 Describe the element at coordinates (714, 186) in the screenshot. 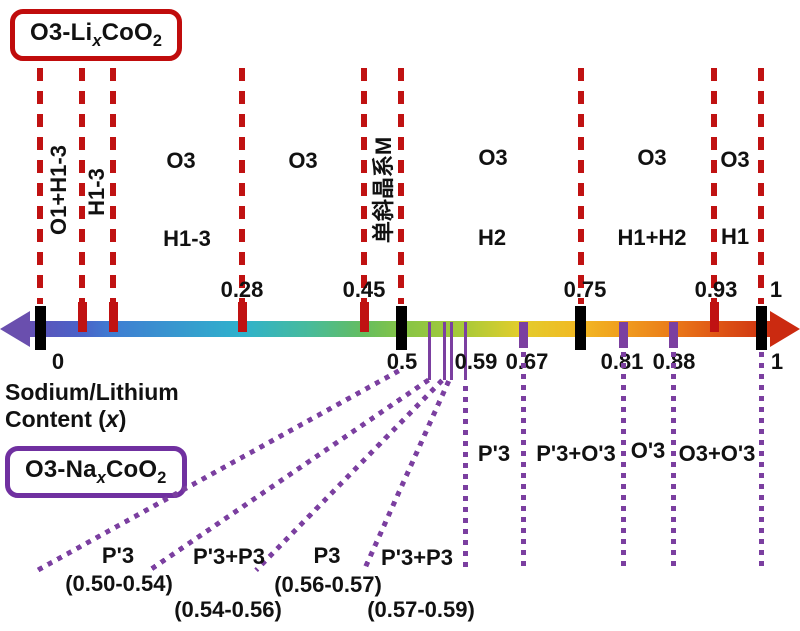

I see `li-boundary-line-0.93` at that location.